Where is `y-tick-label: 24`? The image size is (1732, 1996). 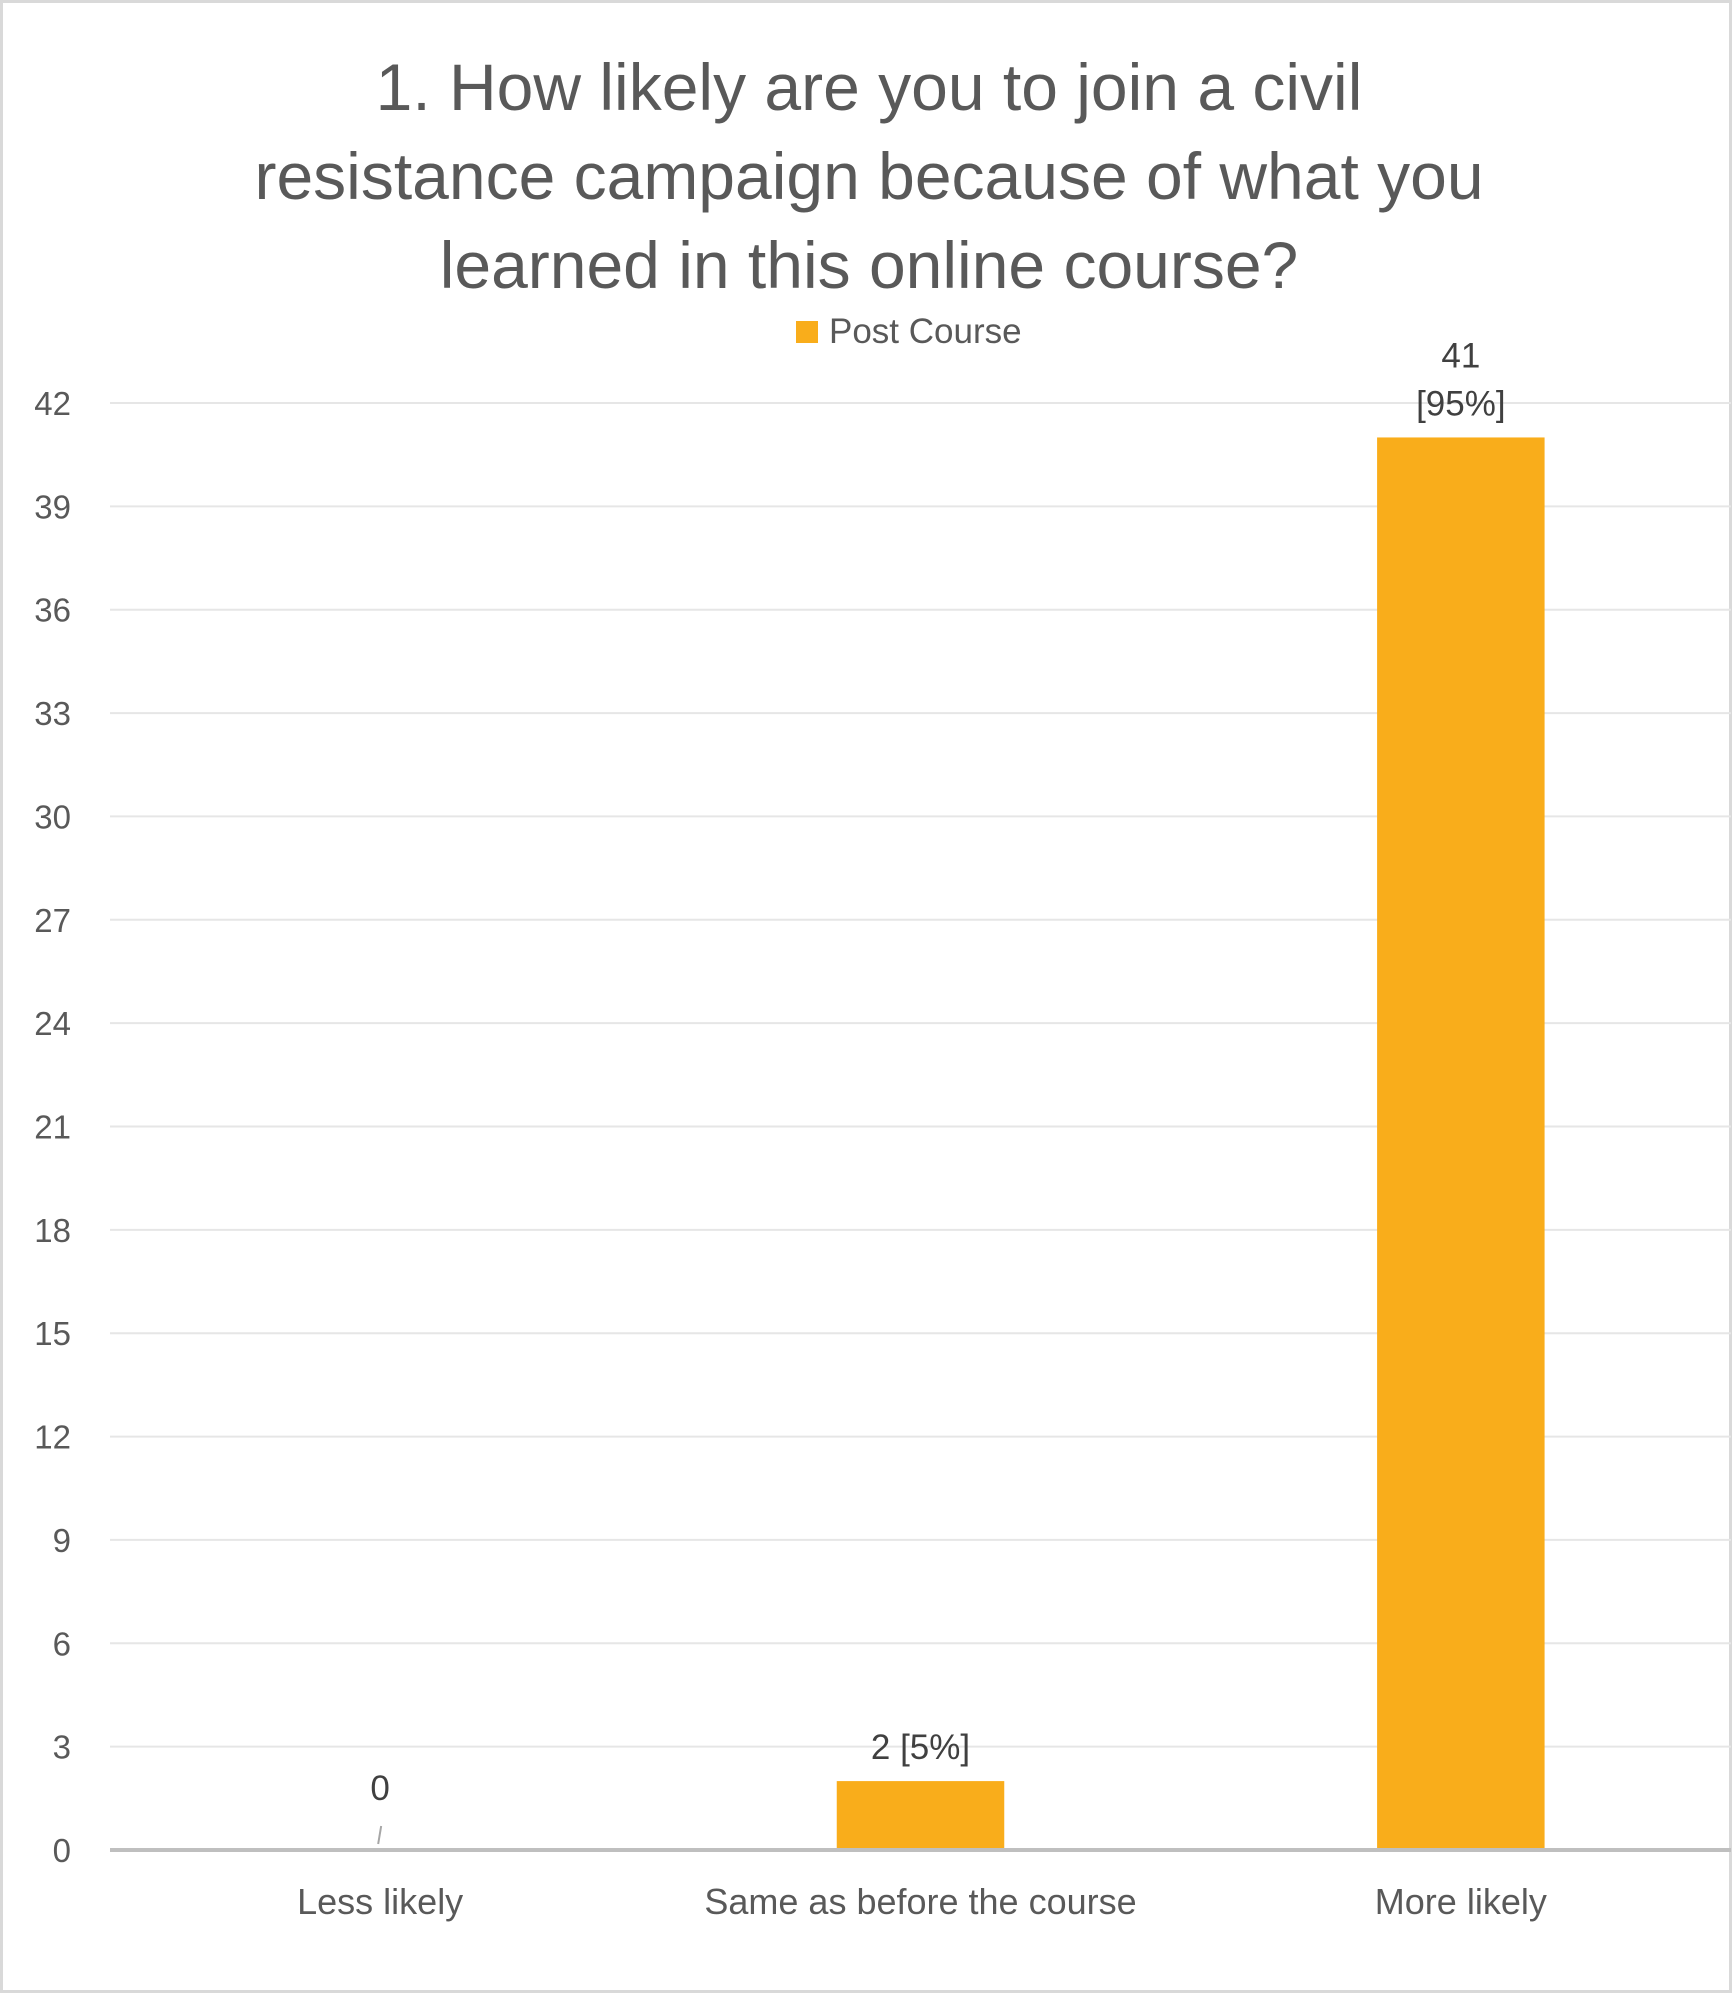 y-tick-label: 24 is located at coordinates (52, 1023).